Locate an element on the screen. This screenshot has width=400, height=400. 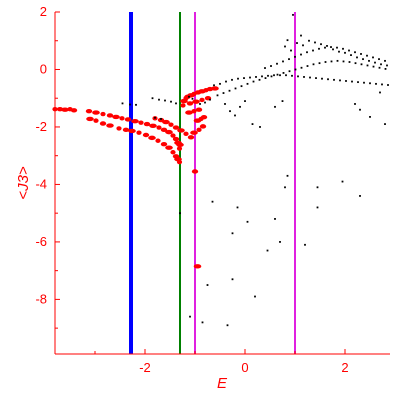
y-tick-label: -4 is located at coordinates (41, 183).